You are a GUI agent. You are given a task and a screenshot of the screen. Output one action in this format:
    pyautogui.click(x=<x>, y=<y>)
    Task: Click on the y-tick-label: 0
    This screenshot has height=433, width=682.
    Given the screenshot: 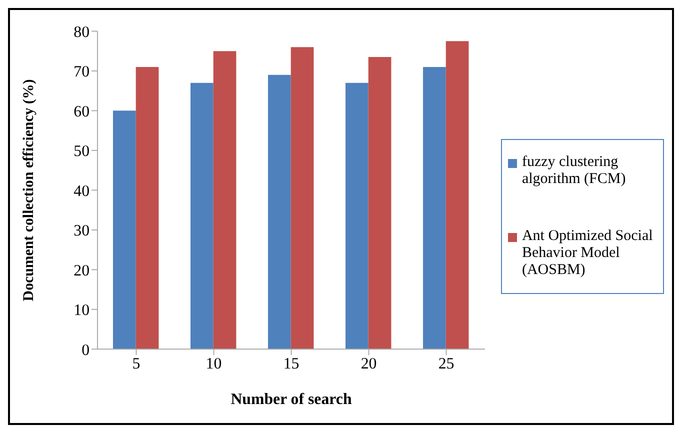 What is the action you would take?
    pyautogui.click(x=86, y=350)
    